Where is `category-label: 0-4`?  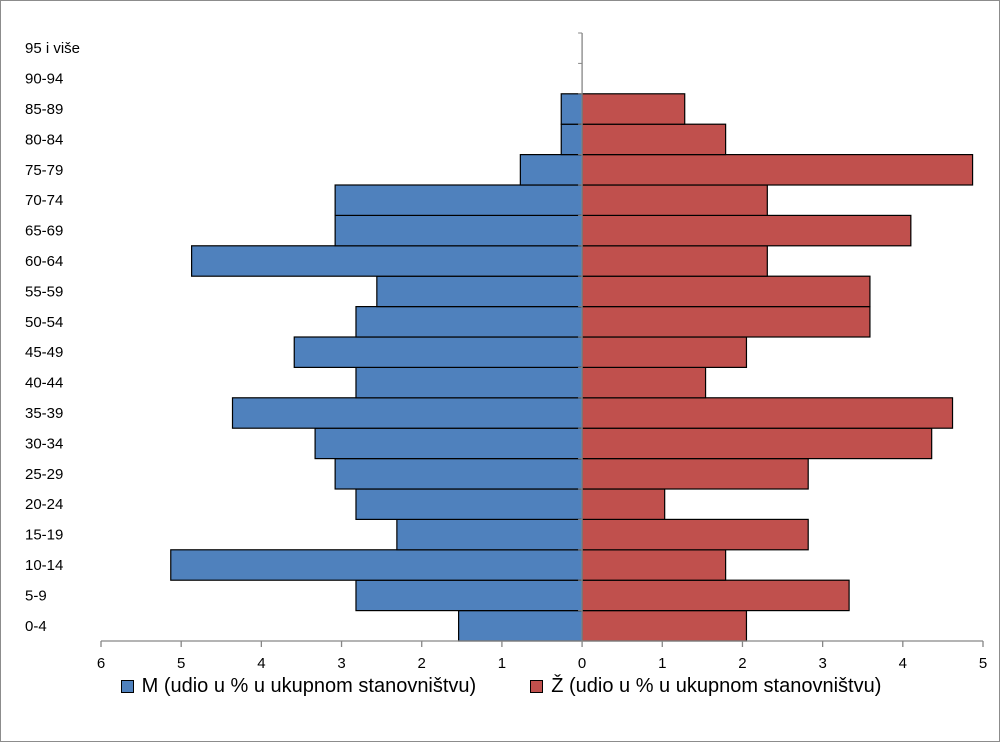 category-label: 0-4 is located at coordinates (36, 626).